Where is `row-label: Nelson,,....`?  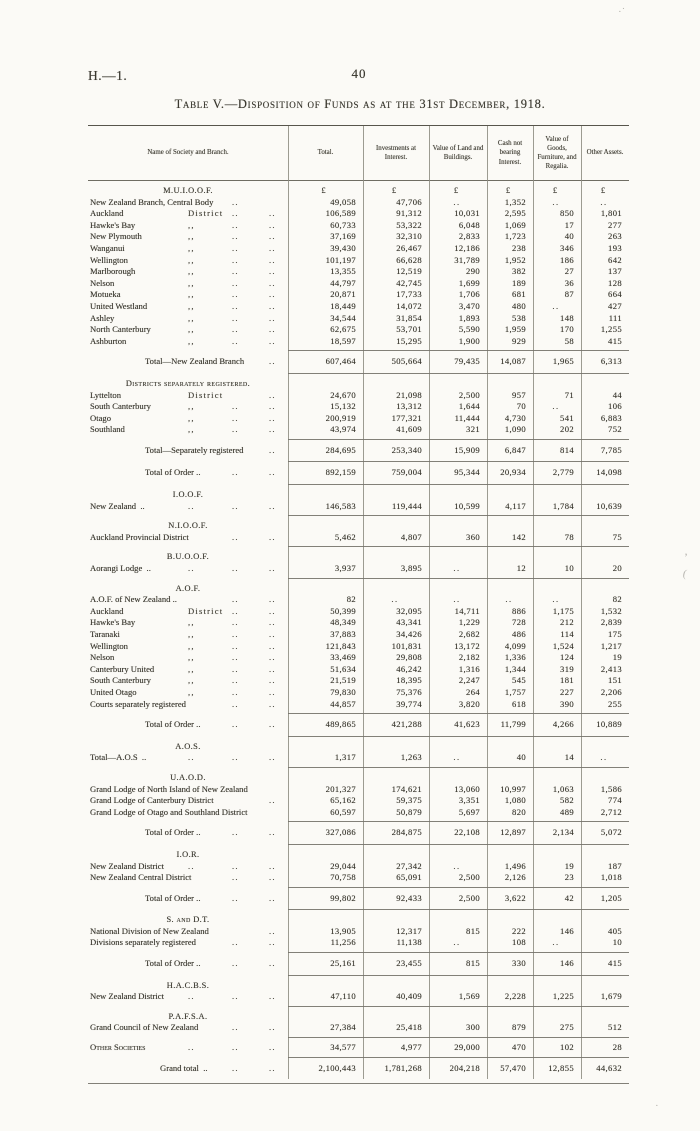 row-label: Nelson,,.... is located at coordinates (183, 282).